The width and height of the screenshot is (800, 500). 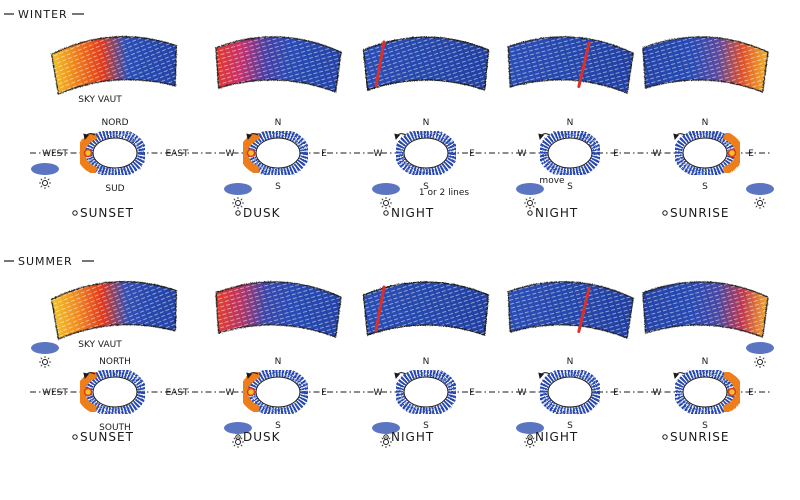 I want to click on compass-west: WEST, so click(x=55, y=154).